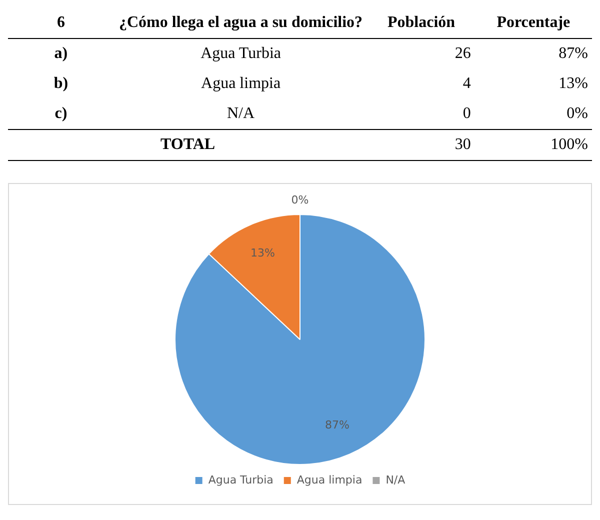 The width and height of the screenshot is (600, 520). What do you see at coordinates (573, 53) in the screenshot?
I see `text: 87%` at bounding box center [573, 53].